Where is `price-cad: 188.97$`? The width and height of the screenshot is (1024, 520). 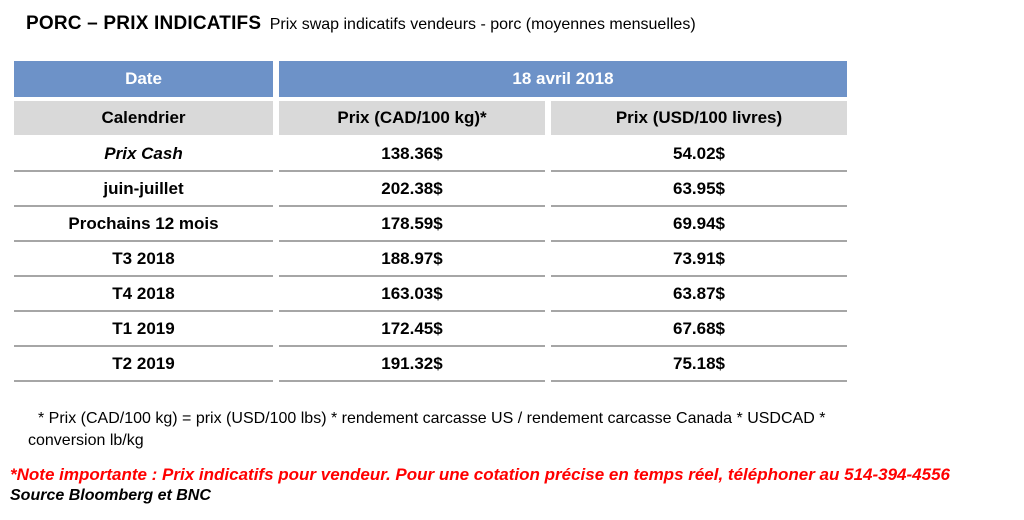
price-cad: 188.97$ is located at coordinates (412, 259).